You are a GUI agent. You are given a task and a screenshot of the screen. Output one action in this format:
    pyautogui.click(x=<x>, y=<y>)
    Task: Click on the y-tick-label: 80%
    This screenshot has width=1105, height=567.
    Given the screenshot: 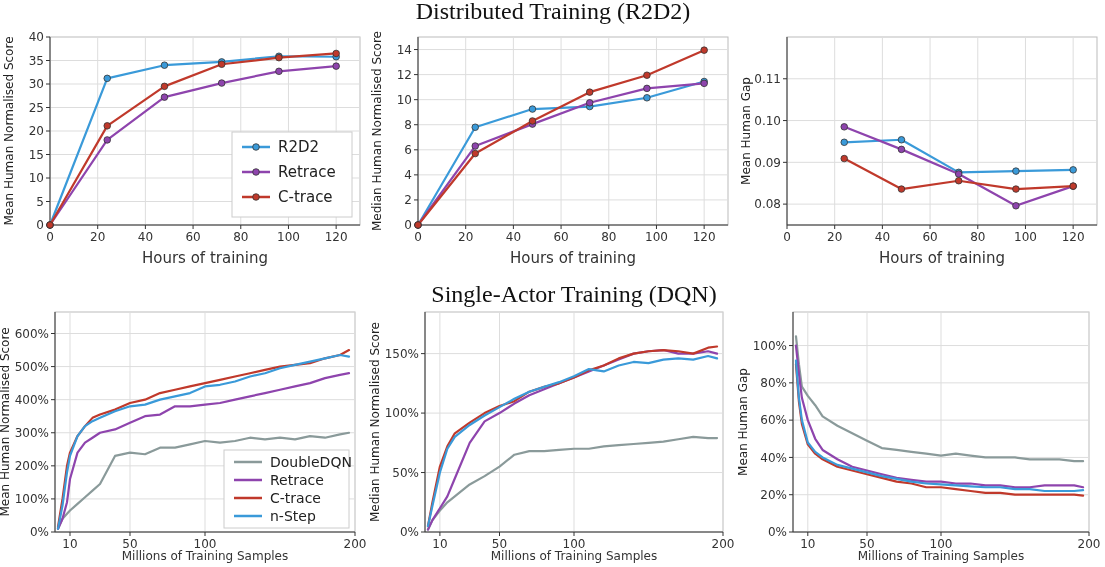 What is the action you would take?
    pyautogui.click(x=773, y=383)
    